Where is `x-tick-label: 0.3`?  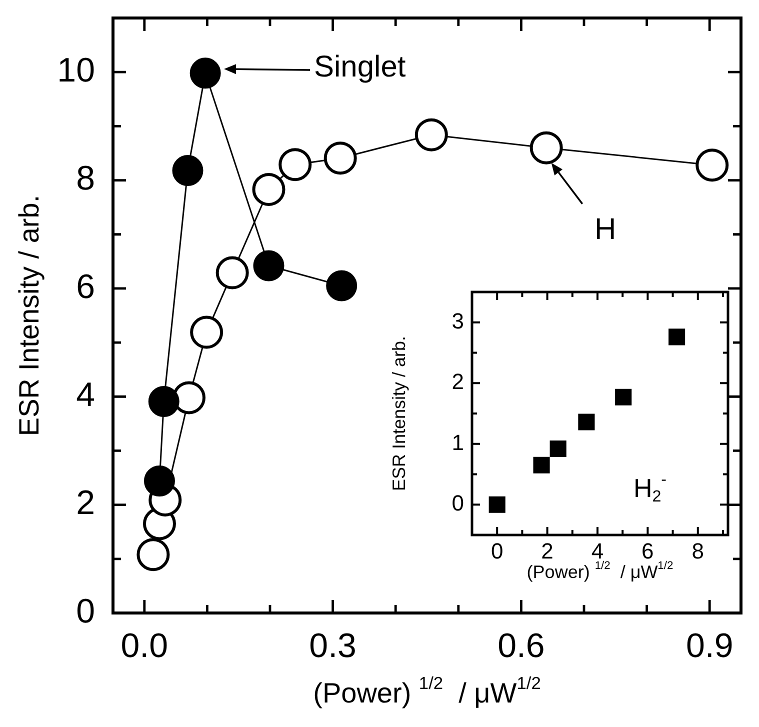 x-tick-label: 0.3 is located at coordinates (332, 645).